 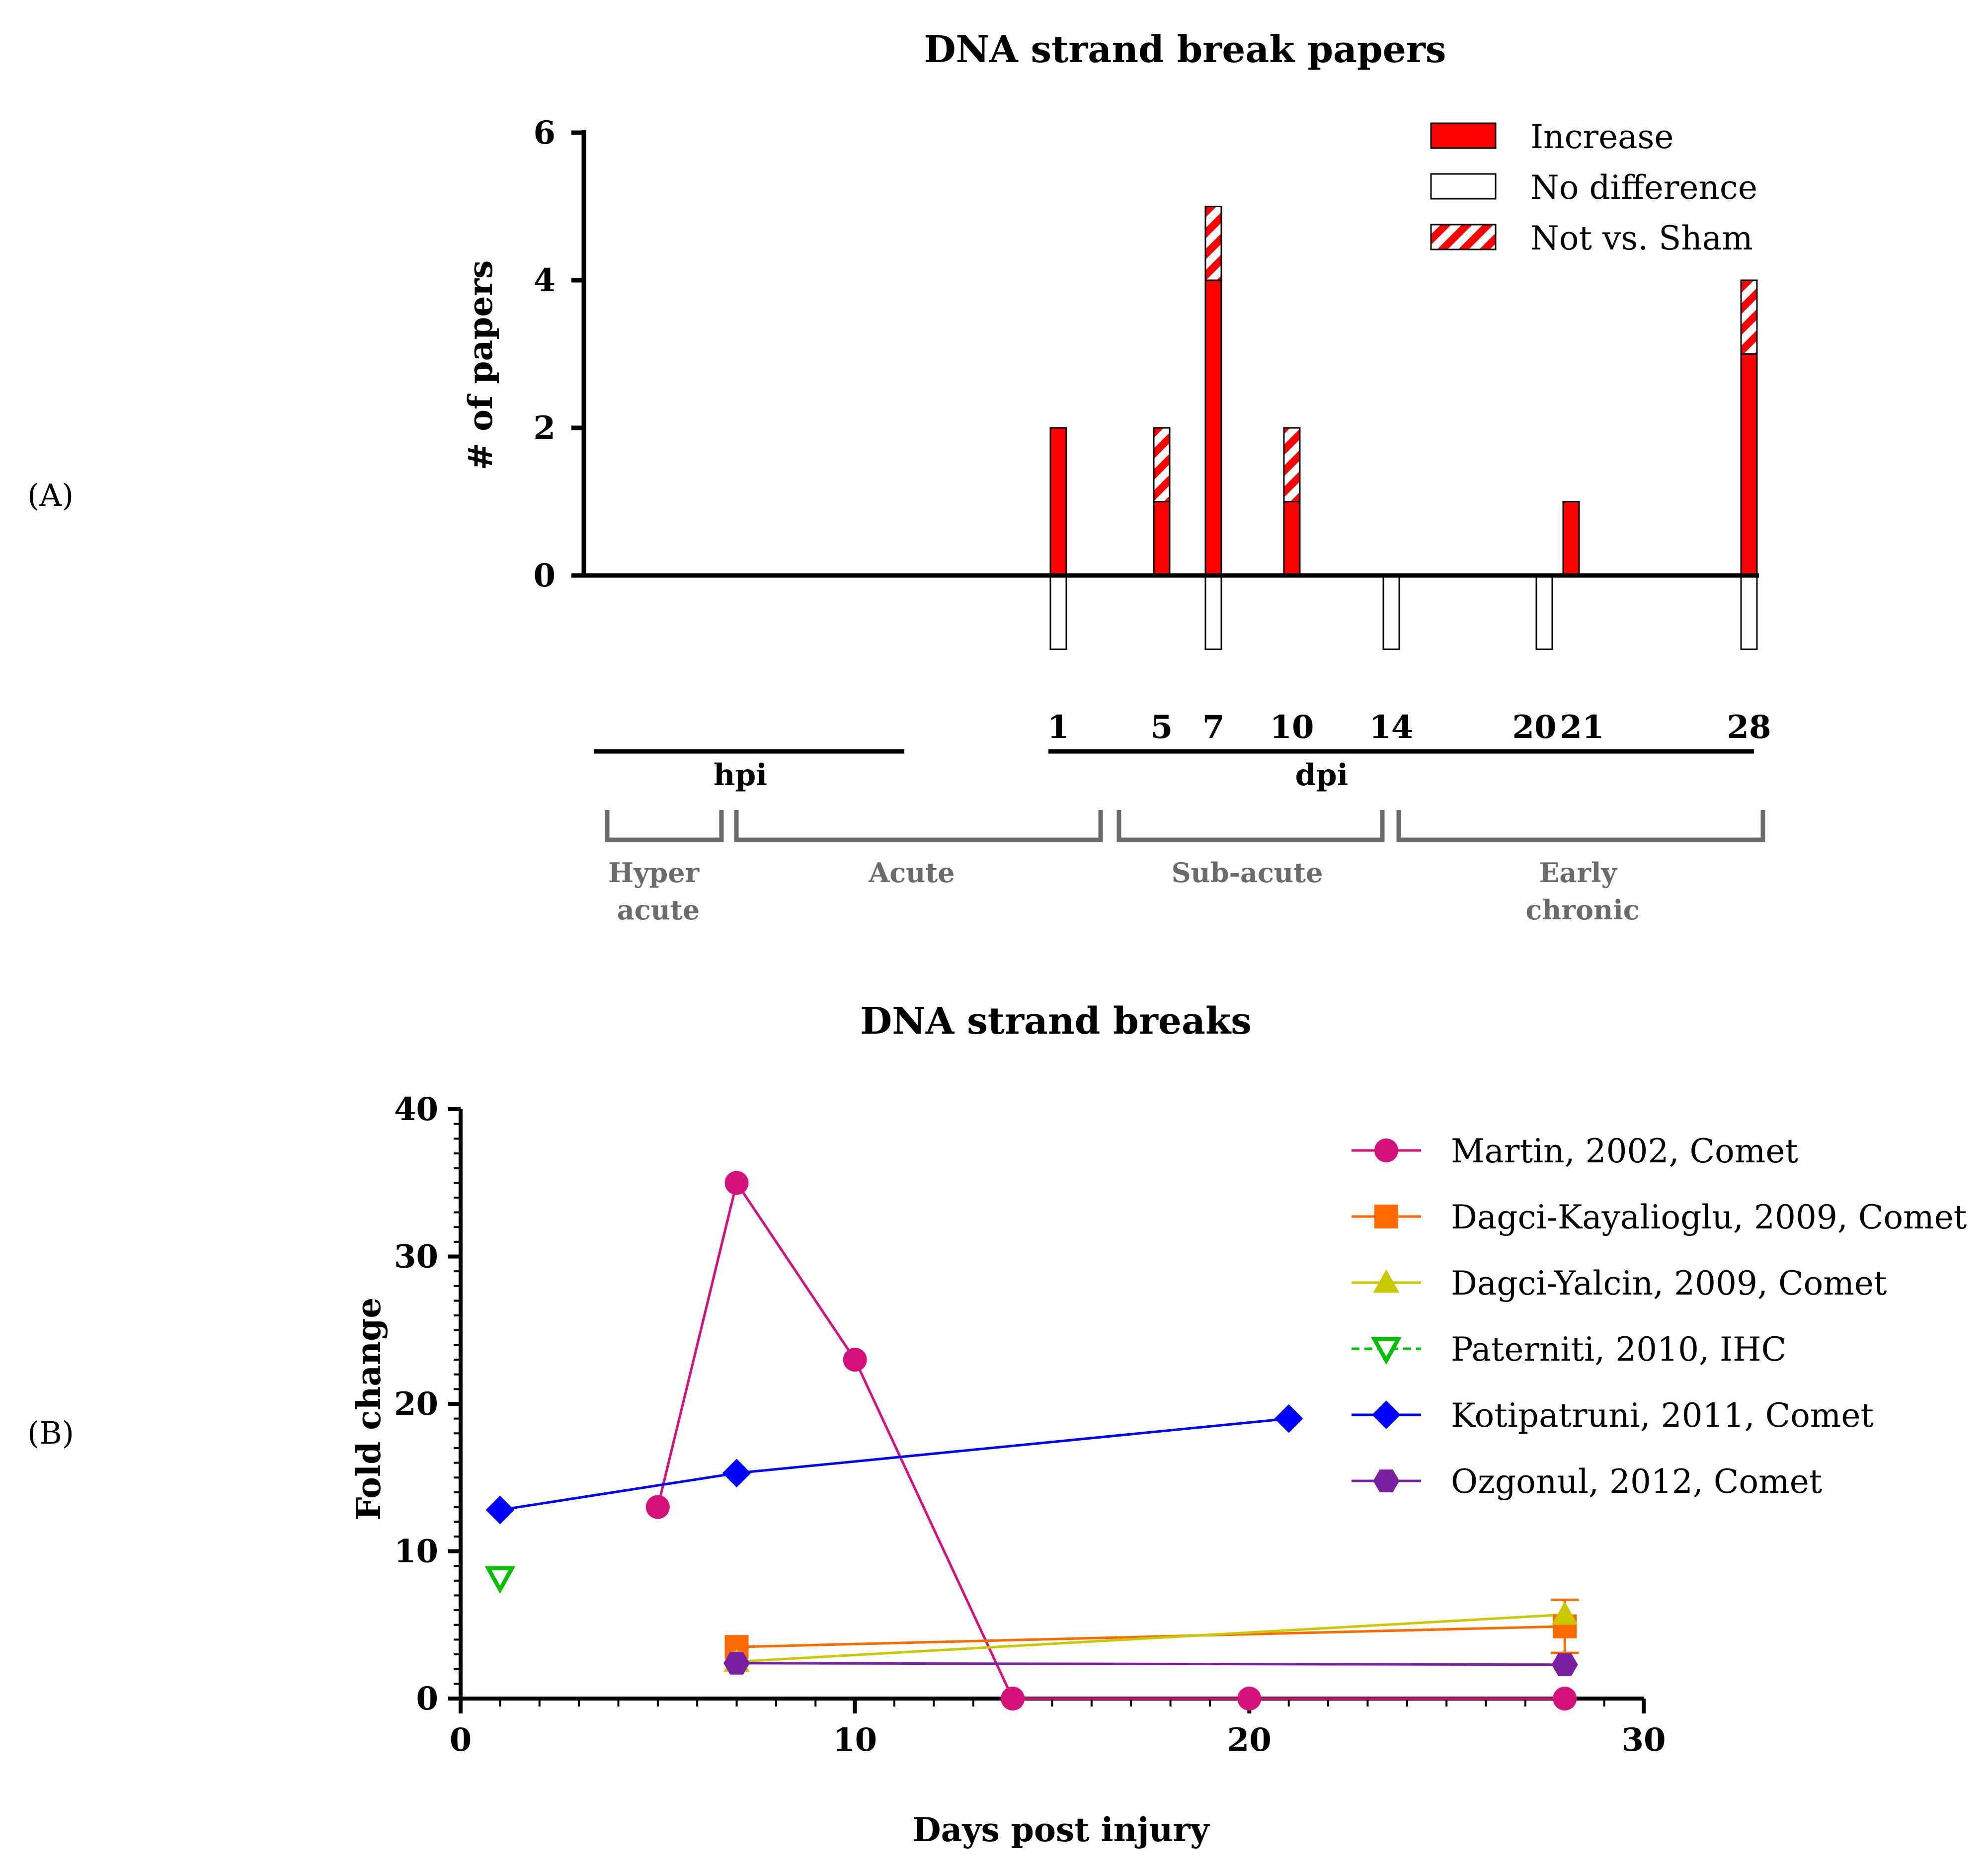 What do you see at coordinates (855, 1740) in the screenshot?
I see `chart-b-x-tick-label: 10` at bounding box center [855, 1740].